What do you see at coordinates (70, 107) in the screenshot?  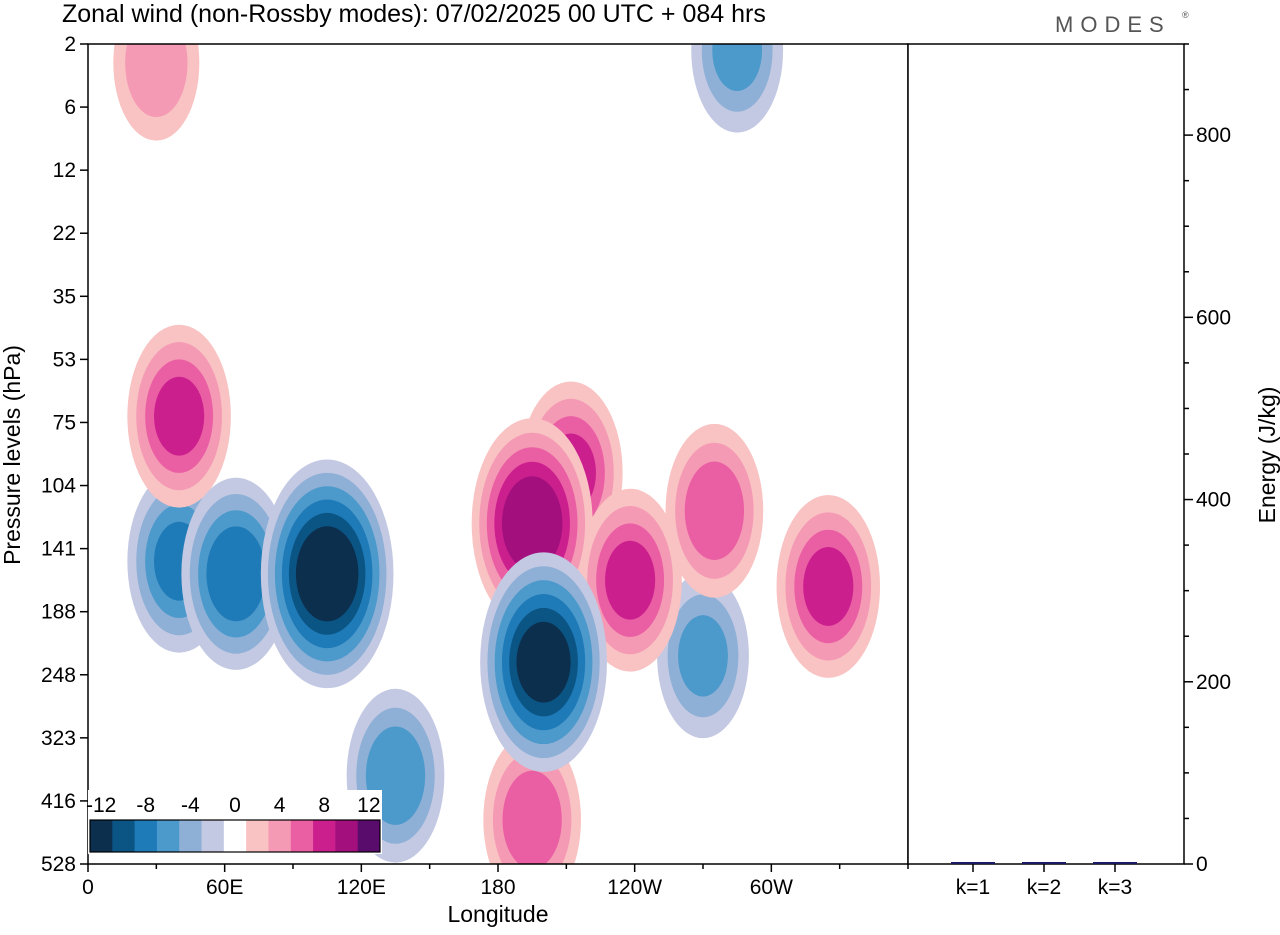 I see `y-tick-label: 6` at bounding box center [70, 107].